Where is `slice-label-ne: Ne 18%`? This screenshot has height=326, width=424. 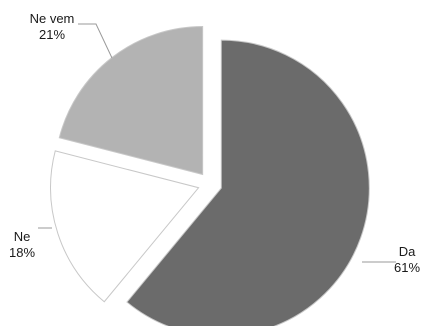
slice-label-ne: Ne 18% is located at coordinates (22, 244).